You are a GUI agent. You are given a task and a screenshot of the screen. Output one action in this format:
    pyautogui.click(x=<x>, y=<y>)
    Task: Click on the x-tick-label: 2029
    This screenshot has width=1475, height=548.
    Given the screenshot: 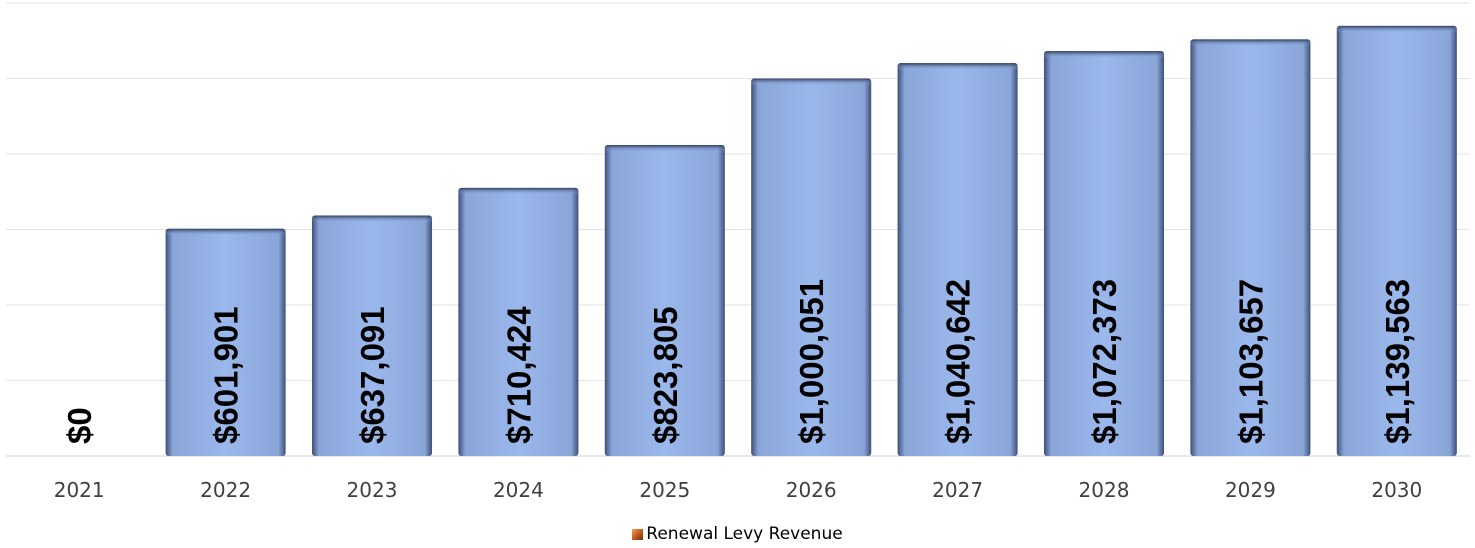 What is the action you would take?
    pyautogui.click(x=1250, y=490)
    